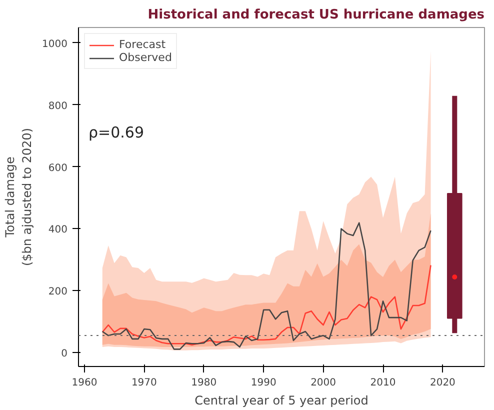 This screenshot has width=494, height=410. What do you see at coordinates (58, 292) in the screenshot?
I see `y-tick-label: 200` at bounding box center [58, 292].